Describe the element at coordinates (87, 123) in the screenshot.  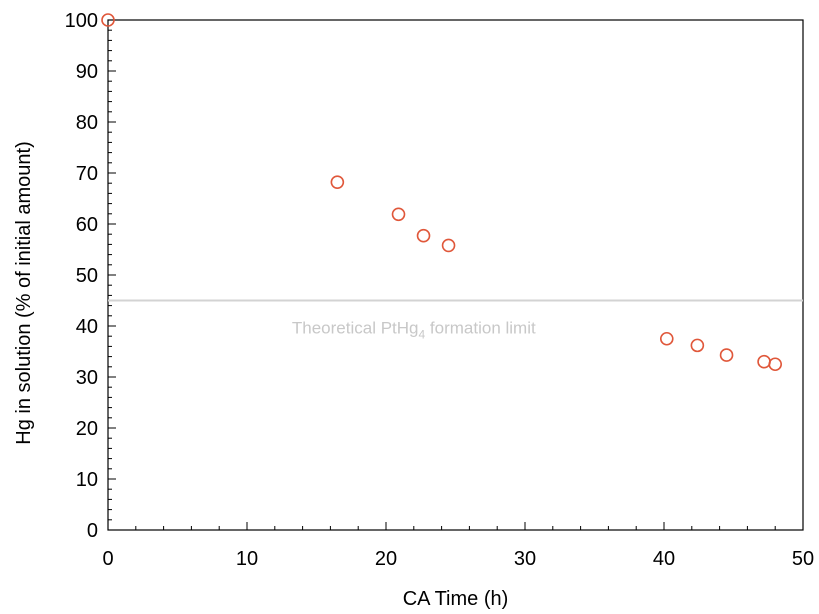
I see `y-tick-label: 80` at that location.